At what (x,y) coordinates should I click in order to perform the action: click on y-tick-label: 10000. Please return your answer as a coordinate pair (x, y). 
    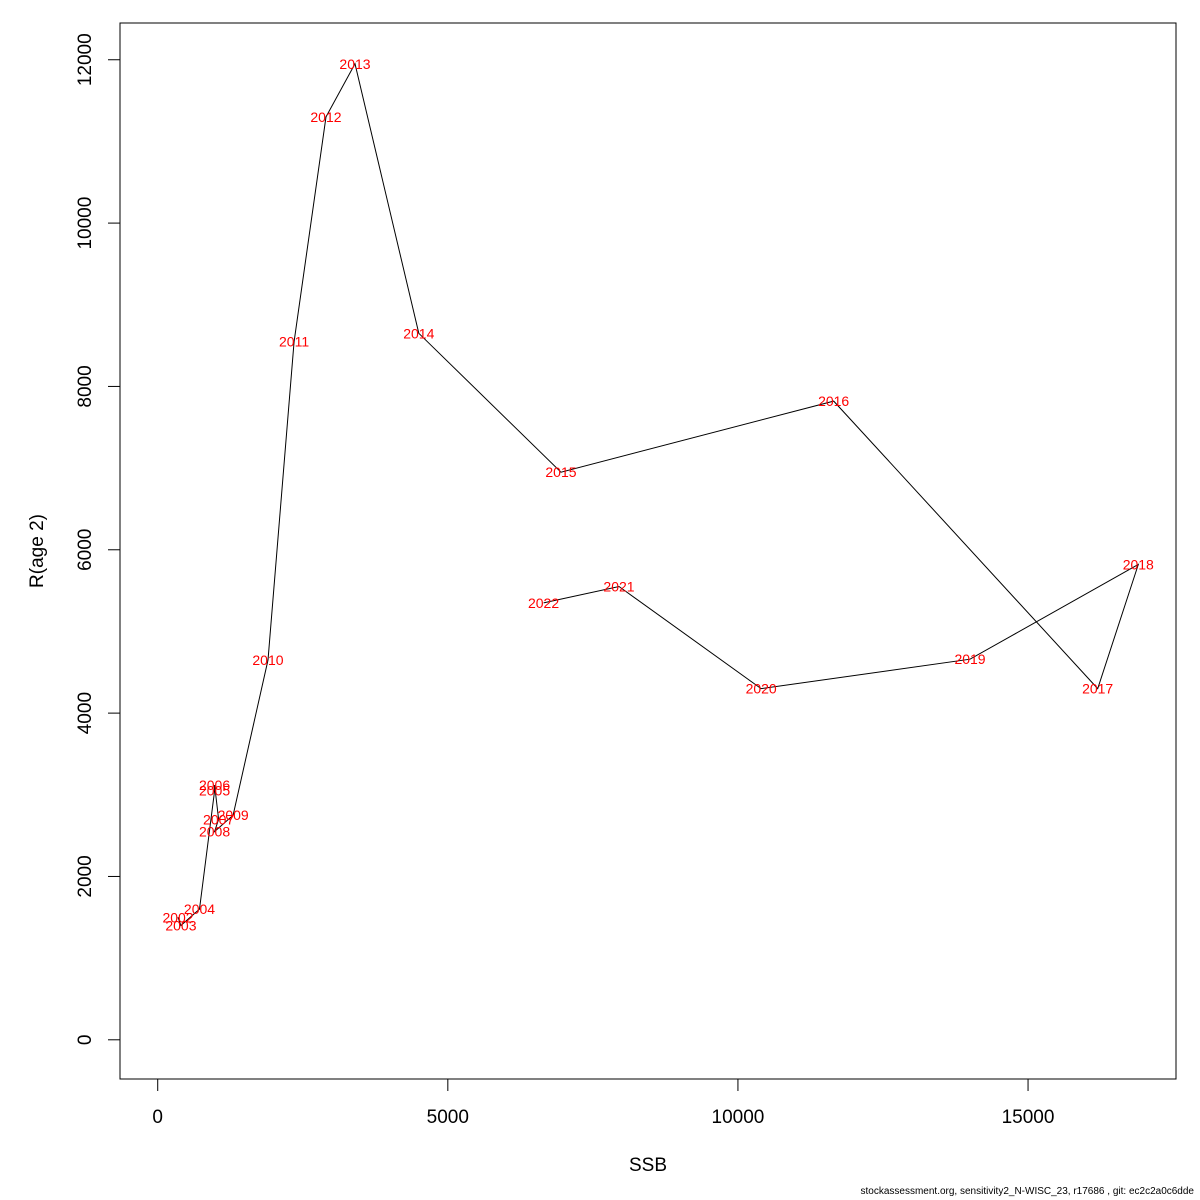
    Looking at the image, I should click on (85, 223).